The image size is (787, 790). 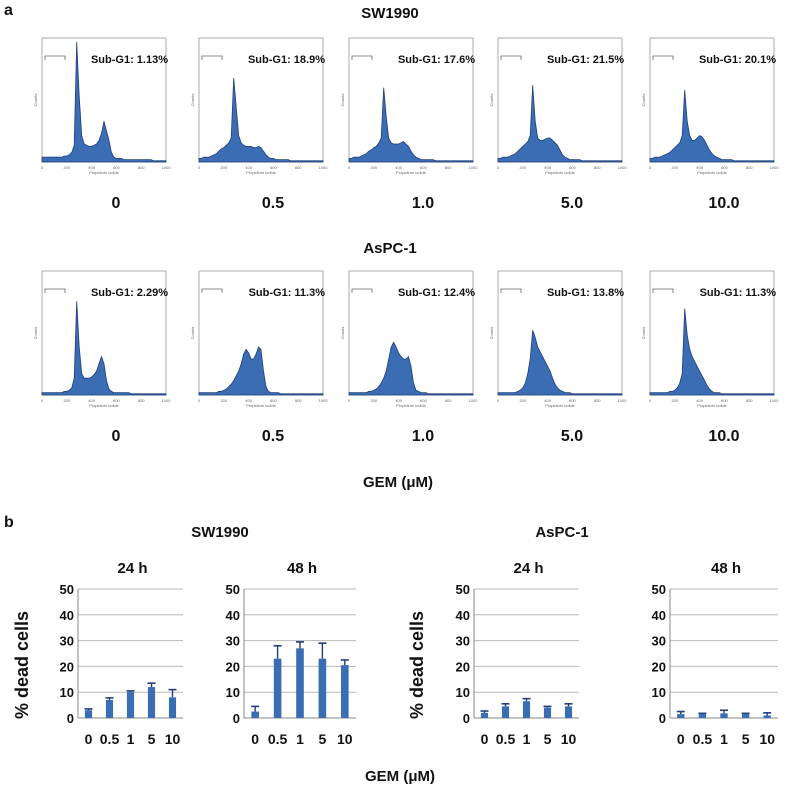 What do you see at coordinates (585, 60) in the screenshot?
I see `sub-g1-label: Sub-G1: 21.5%` at bounding box center [585, 60].